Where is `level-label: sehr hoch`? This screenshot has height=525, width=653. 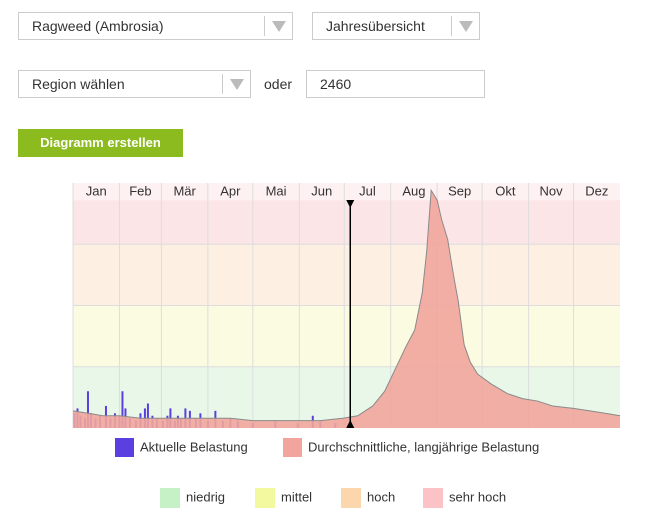 level-label: sehr hoch is located at coordinates (477, 496).